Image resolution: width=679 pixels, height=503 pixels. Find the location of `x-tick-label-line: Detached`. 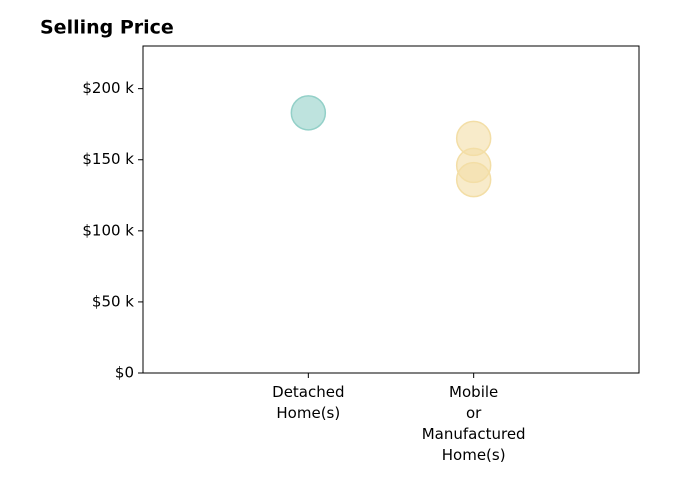

x-tick-label-line: Detached is located at coordinates (308, 392).